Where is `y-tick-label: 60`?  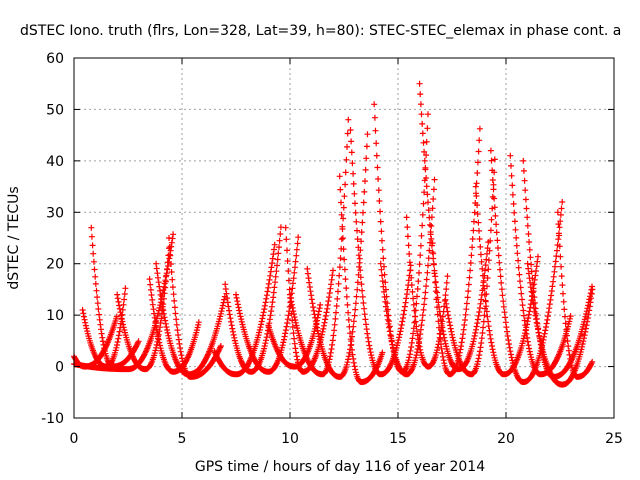 y-tick-label: 60 is located at coordinates (55, 59).